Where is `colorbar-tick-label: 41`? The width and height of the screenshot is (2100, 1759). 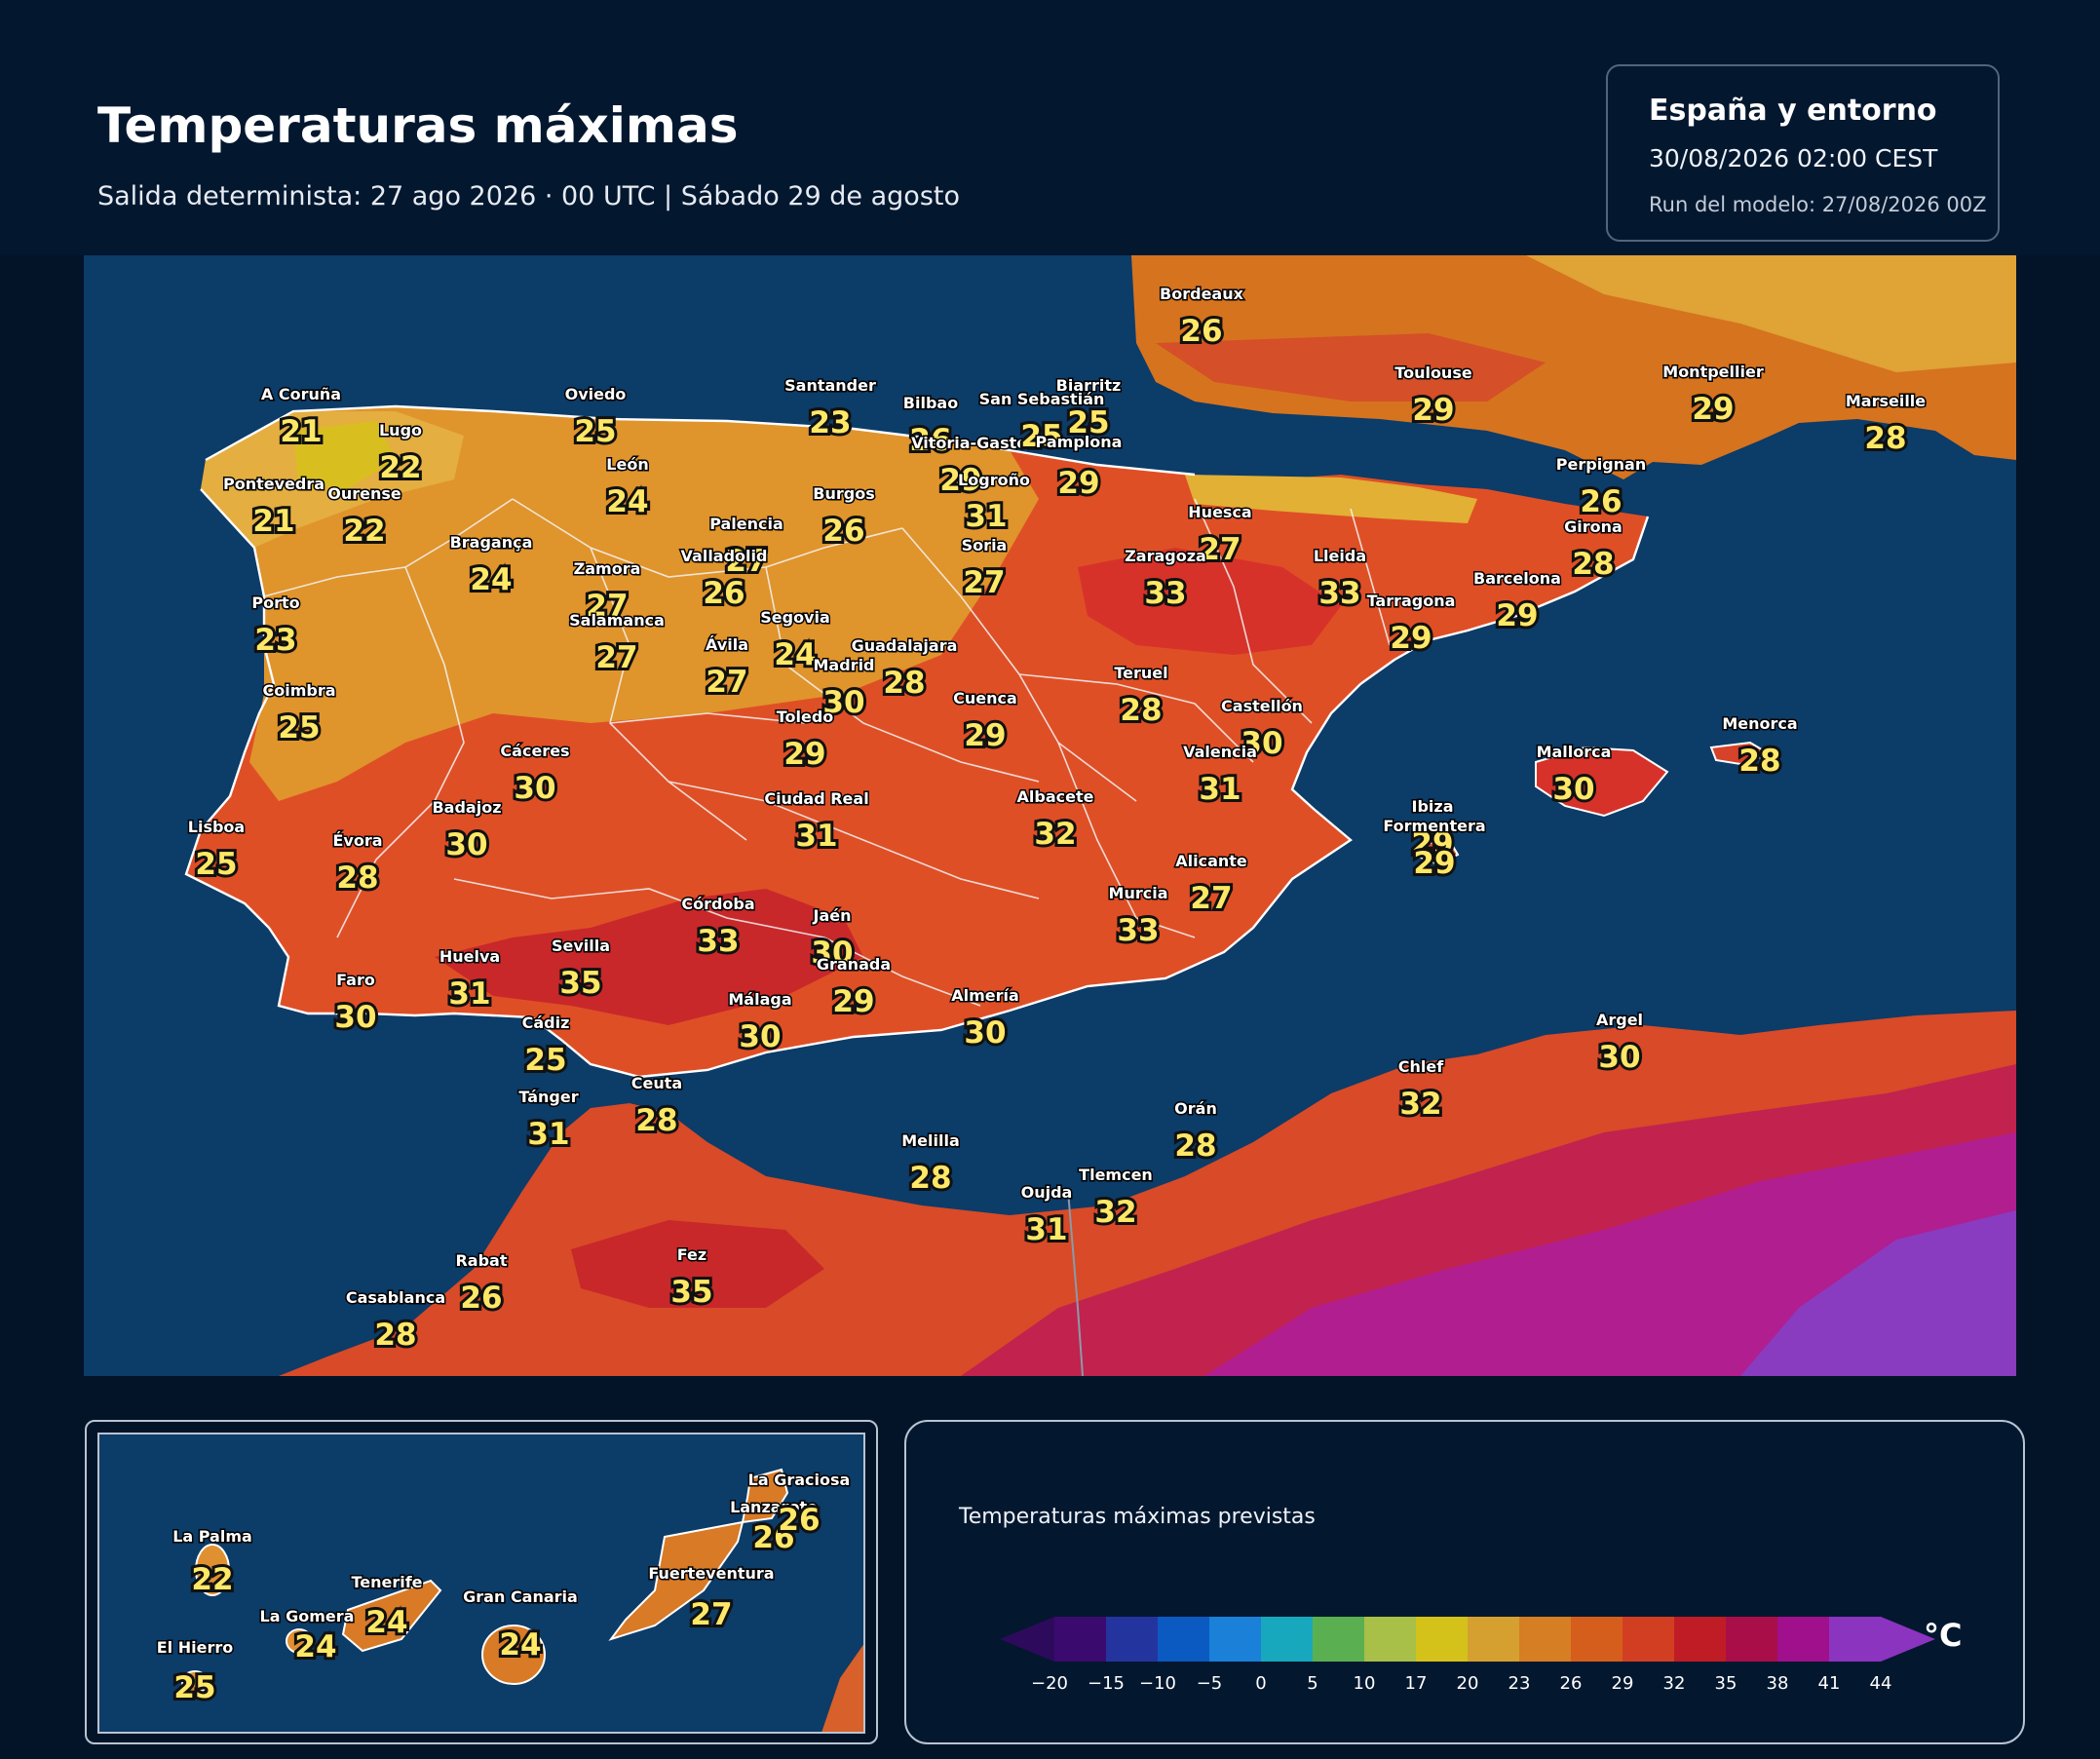 colorbar-tick-label: 41 is located at coordinates (1829, 1683).